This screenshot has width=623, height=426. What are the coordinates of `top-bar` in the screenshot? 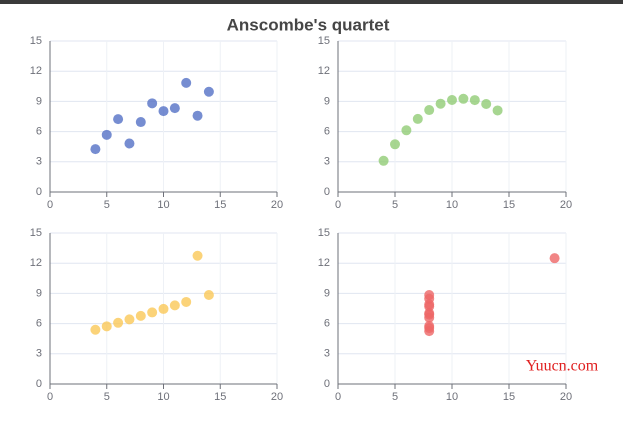 It's located at (311, 2).